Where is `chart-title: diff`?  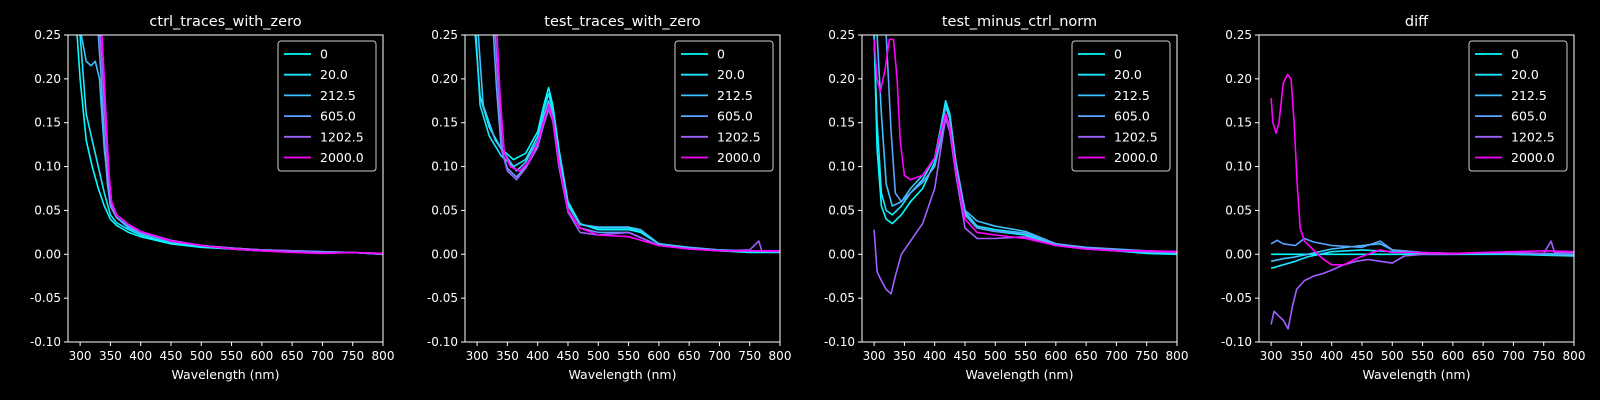 chart-title: diff is located at coordinates (1417, 22).